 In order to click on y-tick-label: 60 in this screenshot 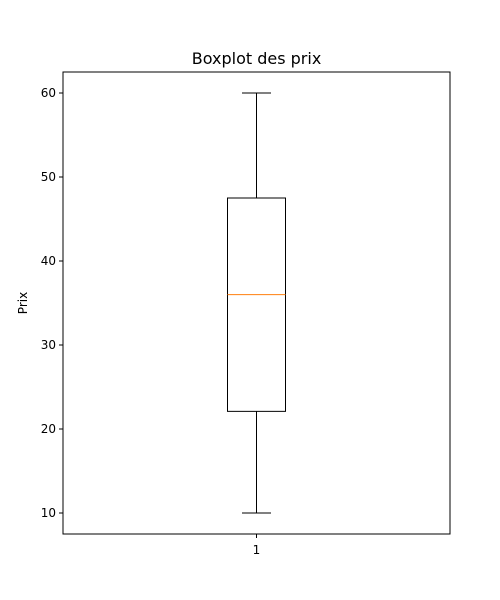, I will do `click(48, 93)`.